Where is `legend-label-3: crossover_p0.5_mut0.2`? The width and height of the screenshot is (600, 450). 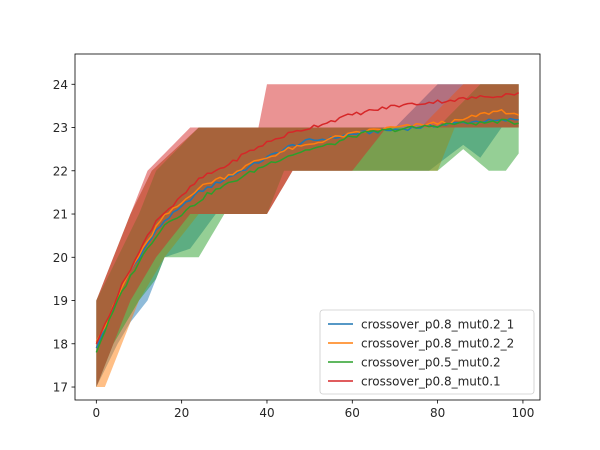 legend-label-3: crossover_p0.5_mut0.2 is located at coordinates (431, 363).